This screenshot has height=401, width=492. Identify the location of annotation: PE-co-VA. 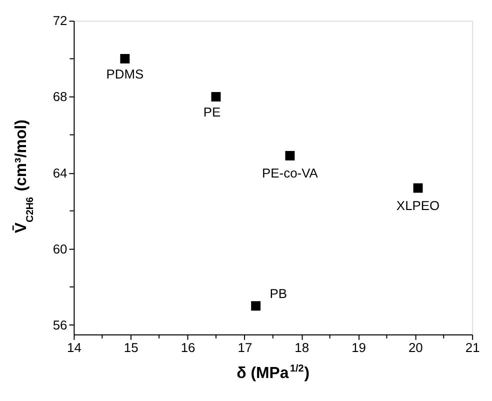
(290, 173).